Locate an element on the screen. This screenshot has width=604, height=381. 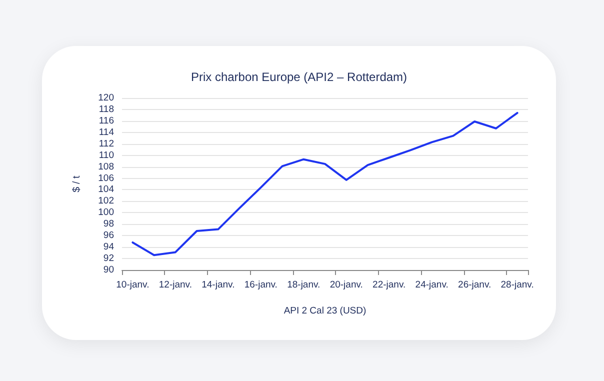
y-tick-label: 96 is located at coordinates (108, 236).